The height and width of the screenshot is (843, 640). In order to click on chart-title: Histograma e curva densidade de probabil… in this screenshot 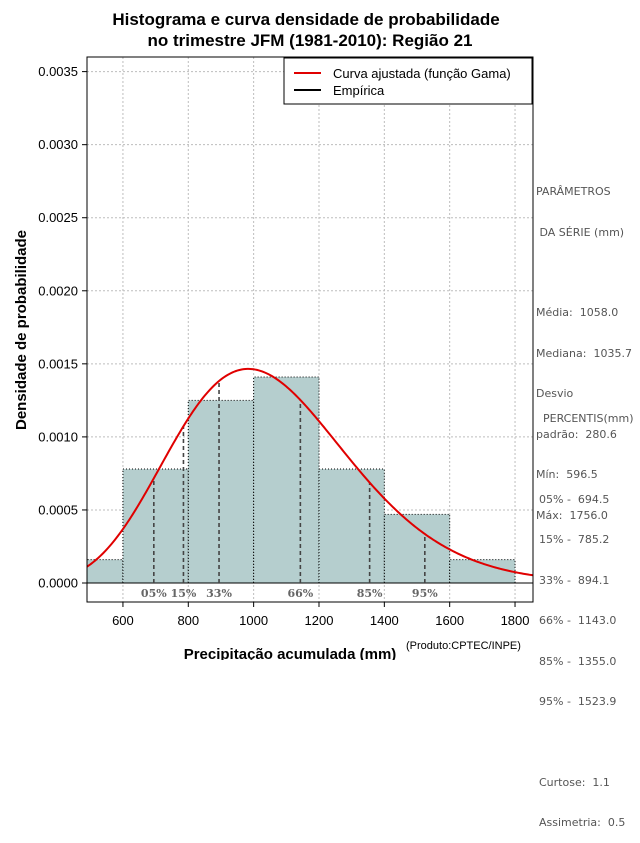, I will do `click(305, 19)`.